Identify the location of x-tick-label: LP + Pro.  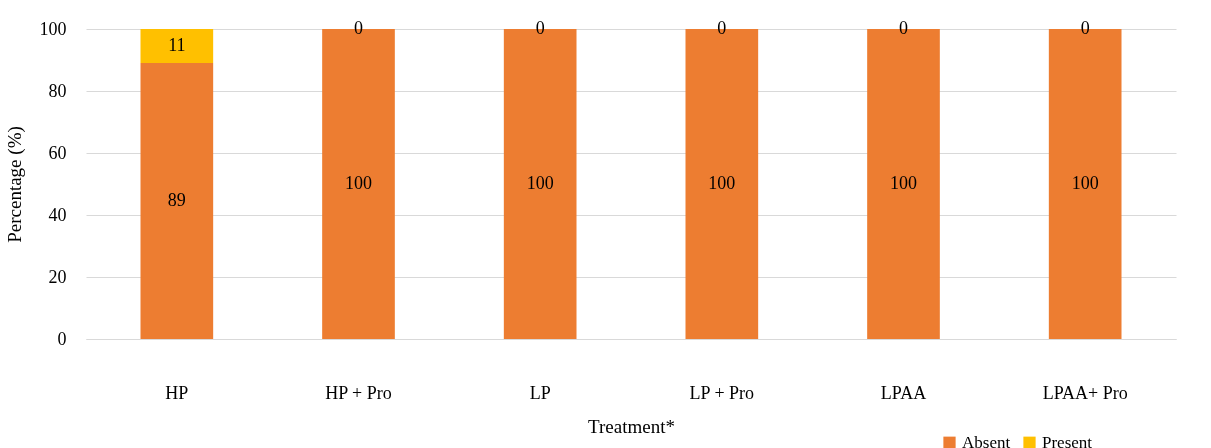
(722, 392).